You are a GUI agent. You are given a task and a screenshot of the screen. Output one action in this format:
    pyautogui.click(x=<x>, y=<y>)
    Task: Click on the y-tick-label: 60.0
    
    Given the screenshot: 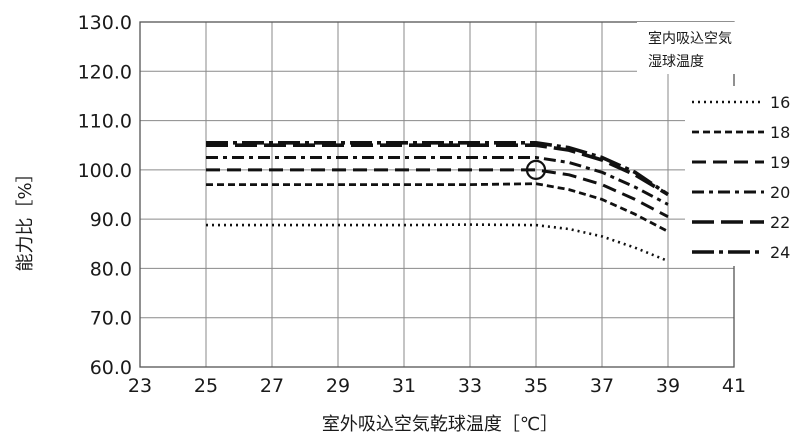 What is the action you would take?
    pyautogui.click(x=111, y=368)
    